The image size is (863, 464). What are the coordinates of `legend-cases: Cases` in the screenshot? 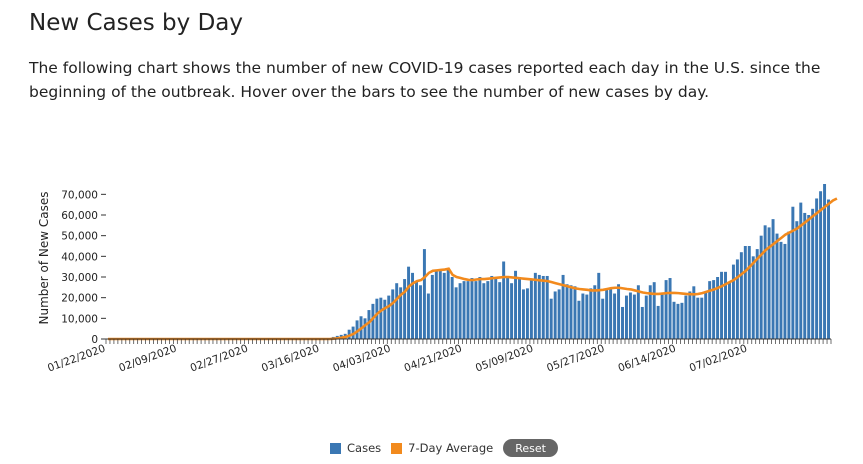 It's located at (355, 448).